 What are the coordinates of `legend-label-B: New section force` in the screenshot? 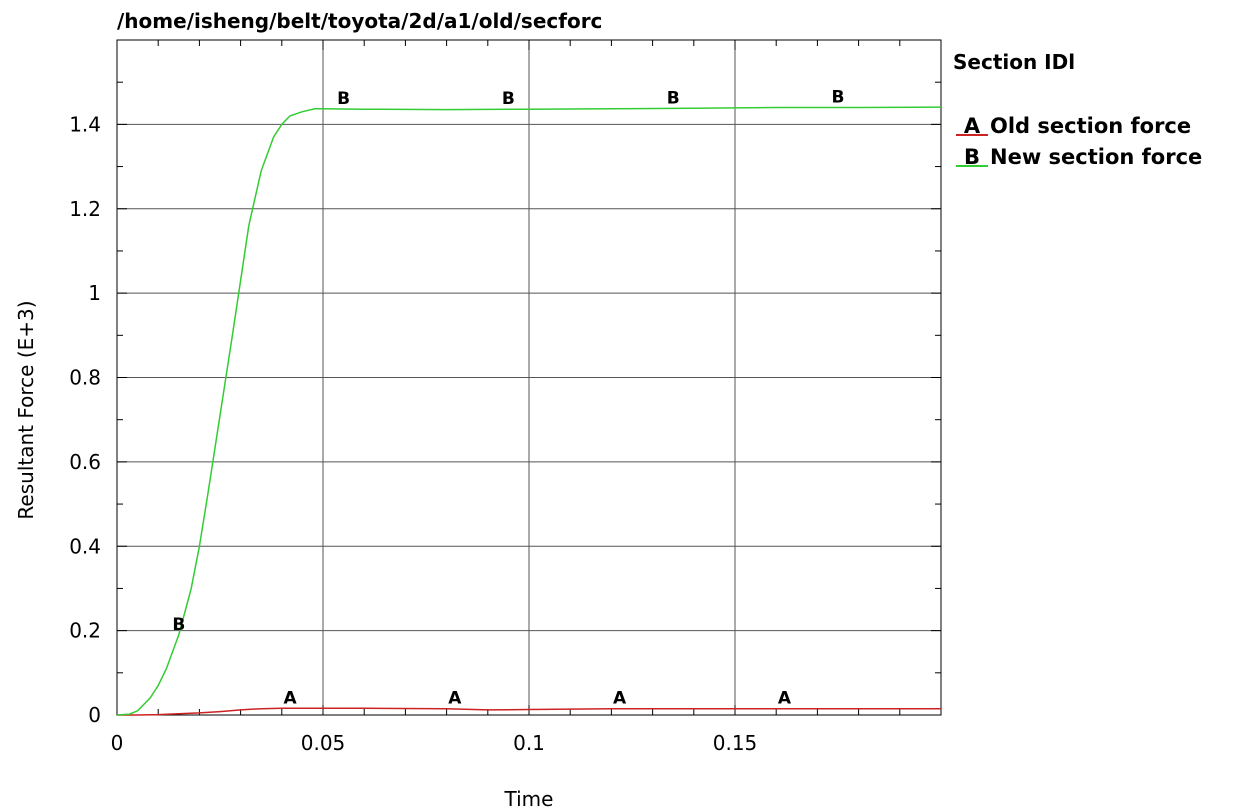 It's located at (1096, 157).